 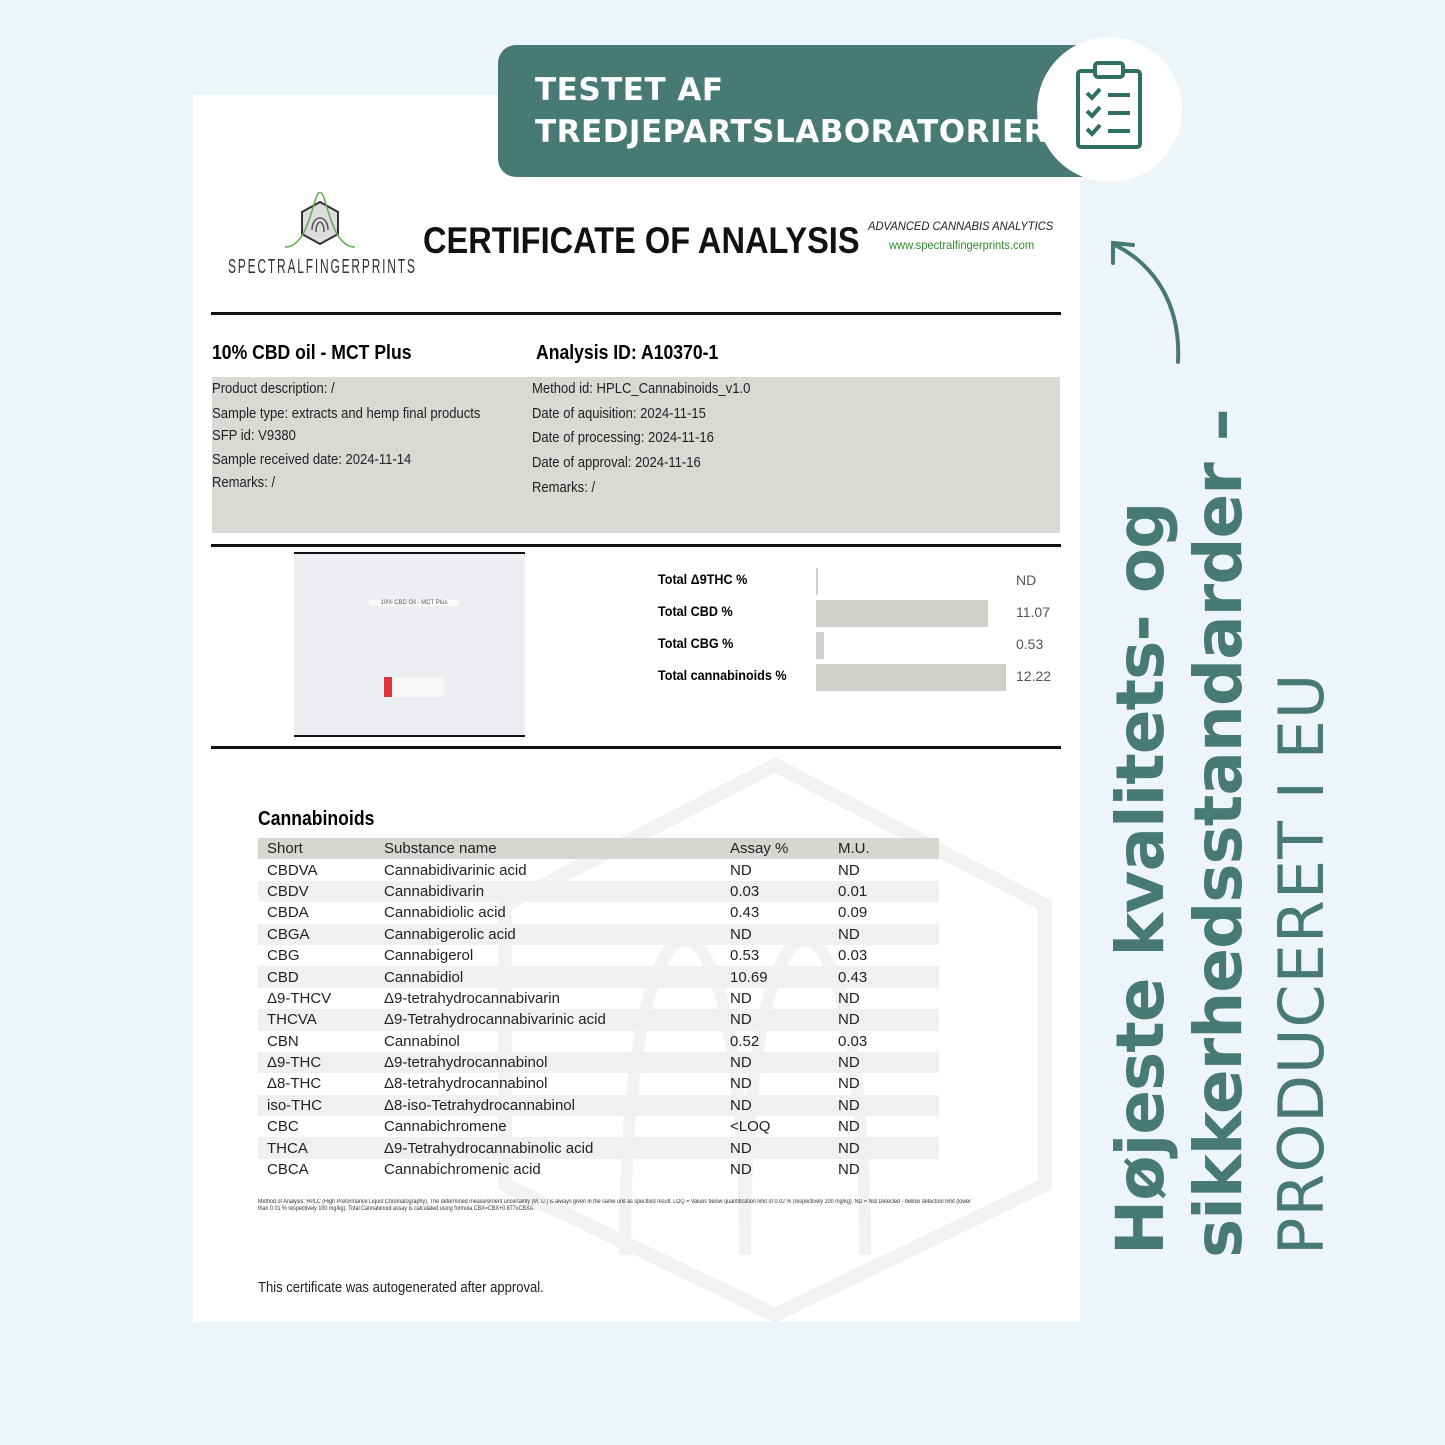 I want to click on cell-substance: Δ8-iso-Tetrahydrocannabinol, so click(x=548, y=1105).